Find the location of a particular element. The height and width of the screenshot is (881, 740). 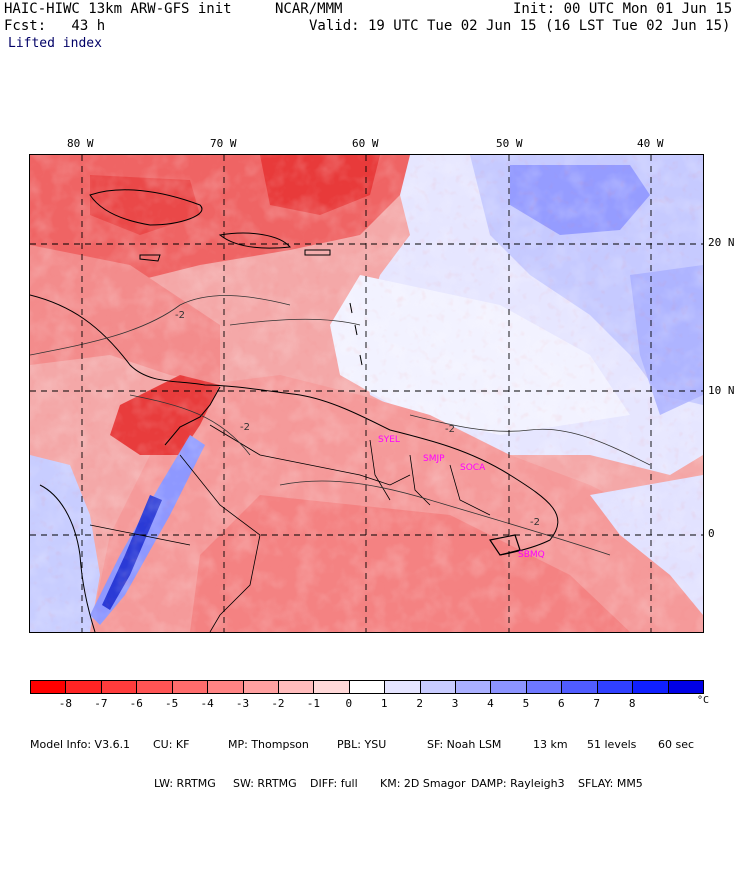

colorbar-tick-label: -8 is located at coordinates (65, 703).